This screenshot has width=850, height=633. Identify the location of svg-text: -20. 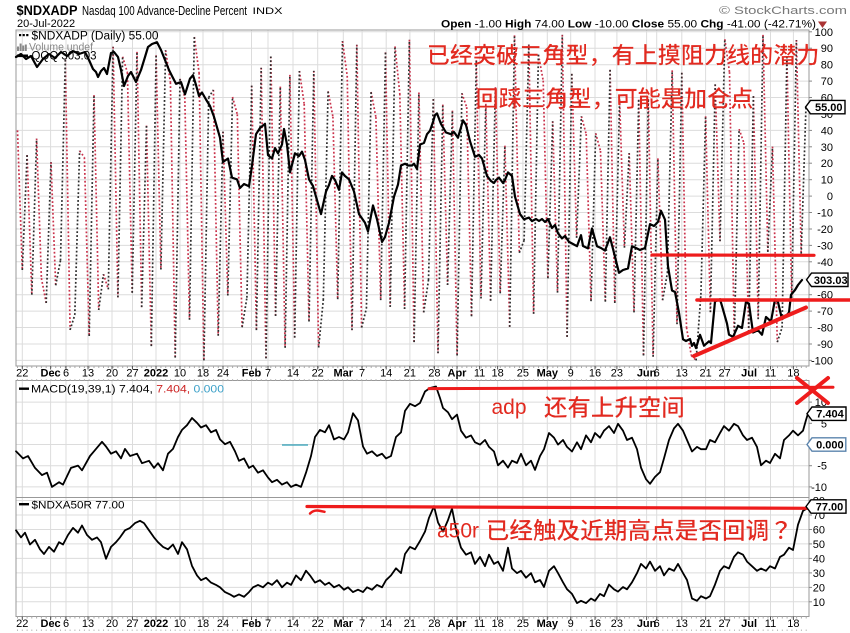
(825, 230).